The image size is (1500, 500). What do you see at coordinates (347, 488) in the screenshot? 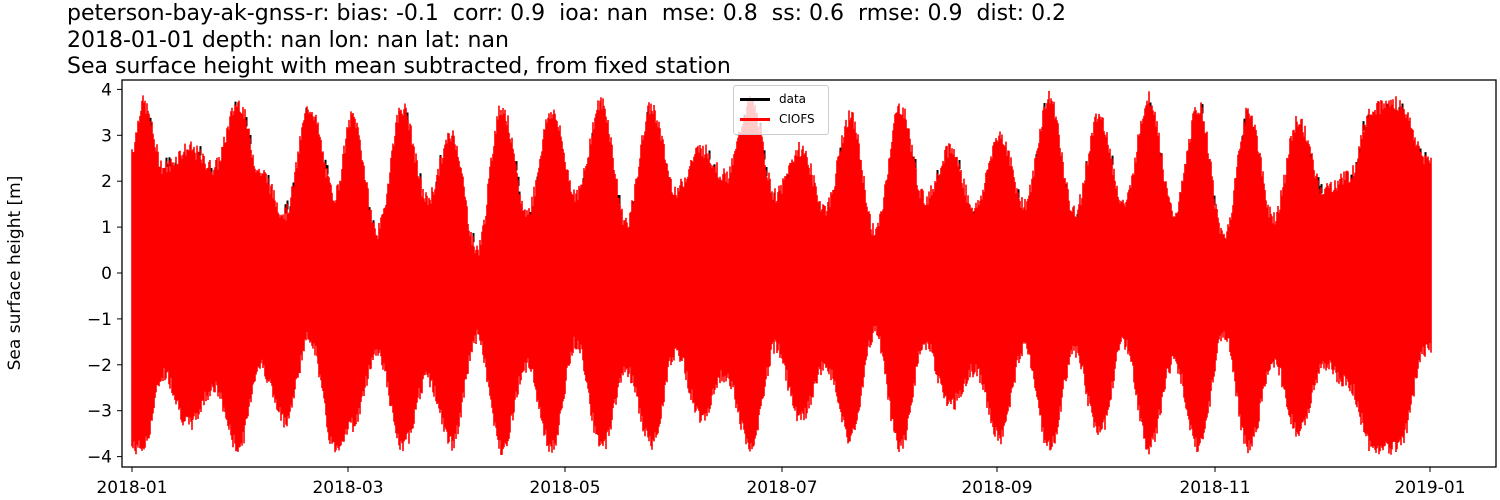
I see `x-tick-label: 2018-03` at bounding box center [347, 488].